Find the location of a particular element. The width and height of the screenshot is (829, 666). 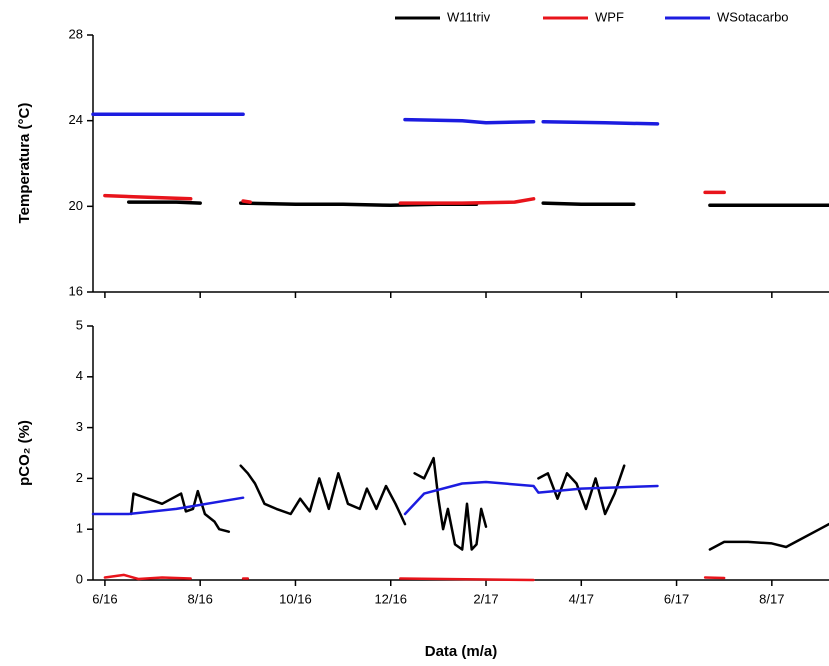

x-tick-label: 12/16 is located at coordinates (390, 598).